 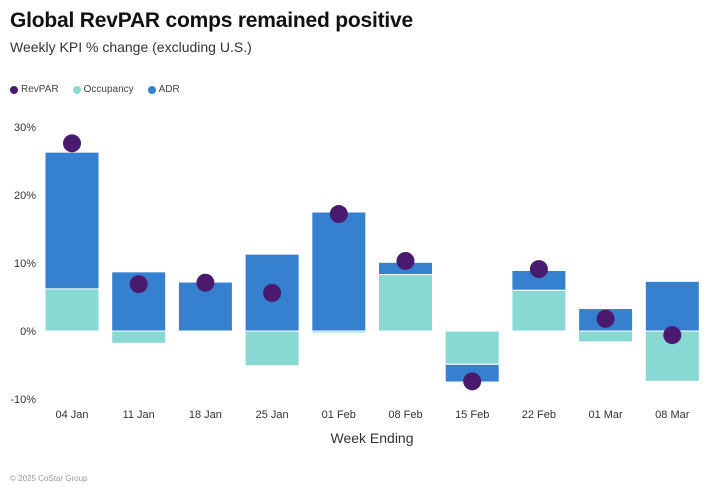 What do you see at coordinates (108, 89) in the screenshot?
I see `legend-label-occupancy: Occupancy` at bounding box center [108, 89].